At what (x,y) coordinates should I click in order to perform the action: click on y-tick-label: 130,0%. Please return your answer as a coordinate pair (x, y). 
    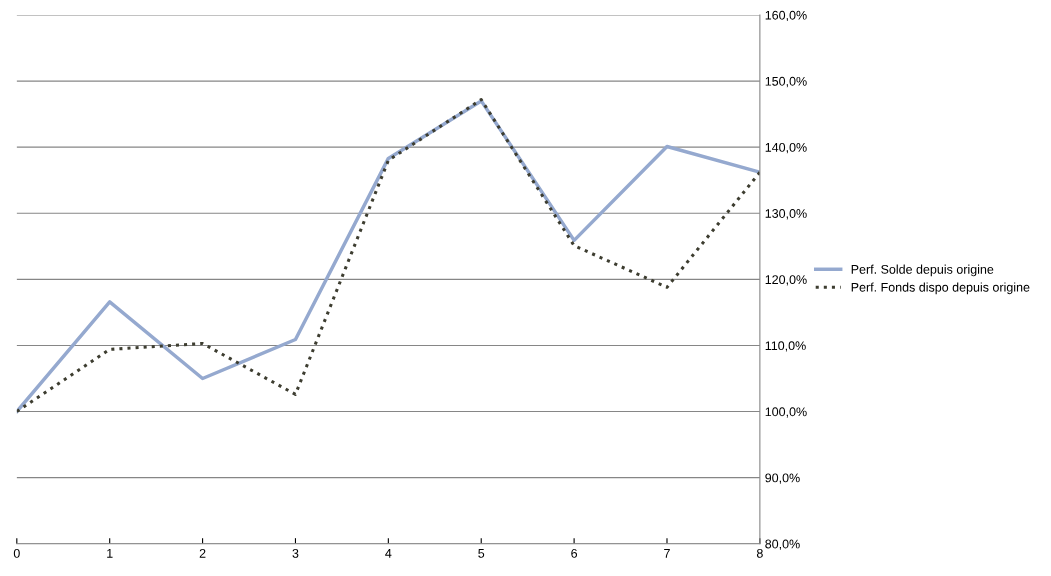
    Looking at the image, I should click on (786, 214).